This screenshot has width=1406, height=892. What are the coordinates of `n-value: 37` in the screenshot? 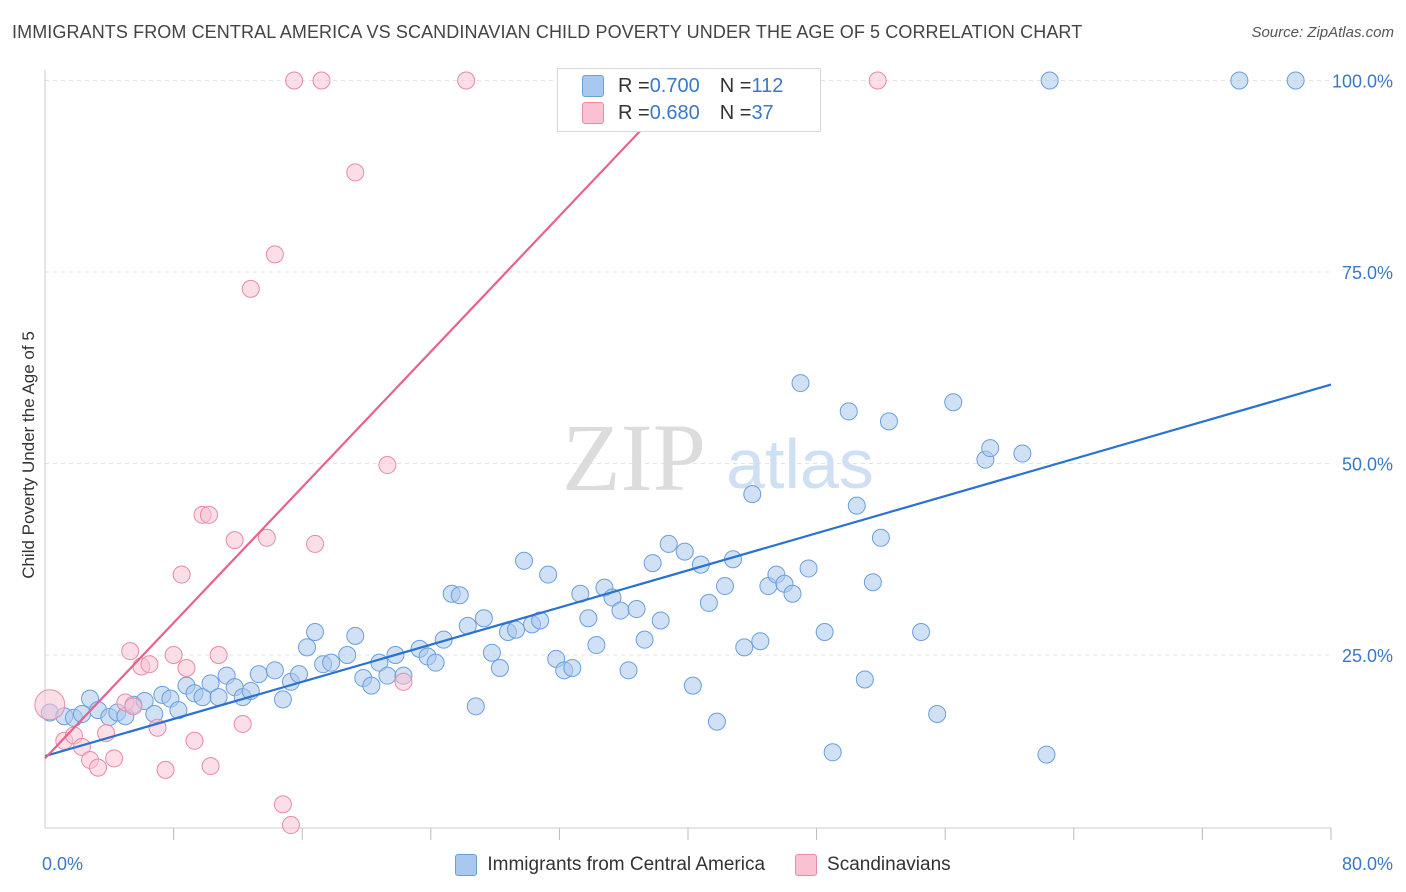 It's located at (762, 112).